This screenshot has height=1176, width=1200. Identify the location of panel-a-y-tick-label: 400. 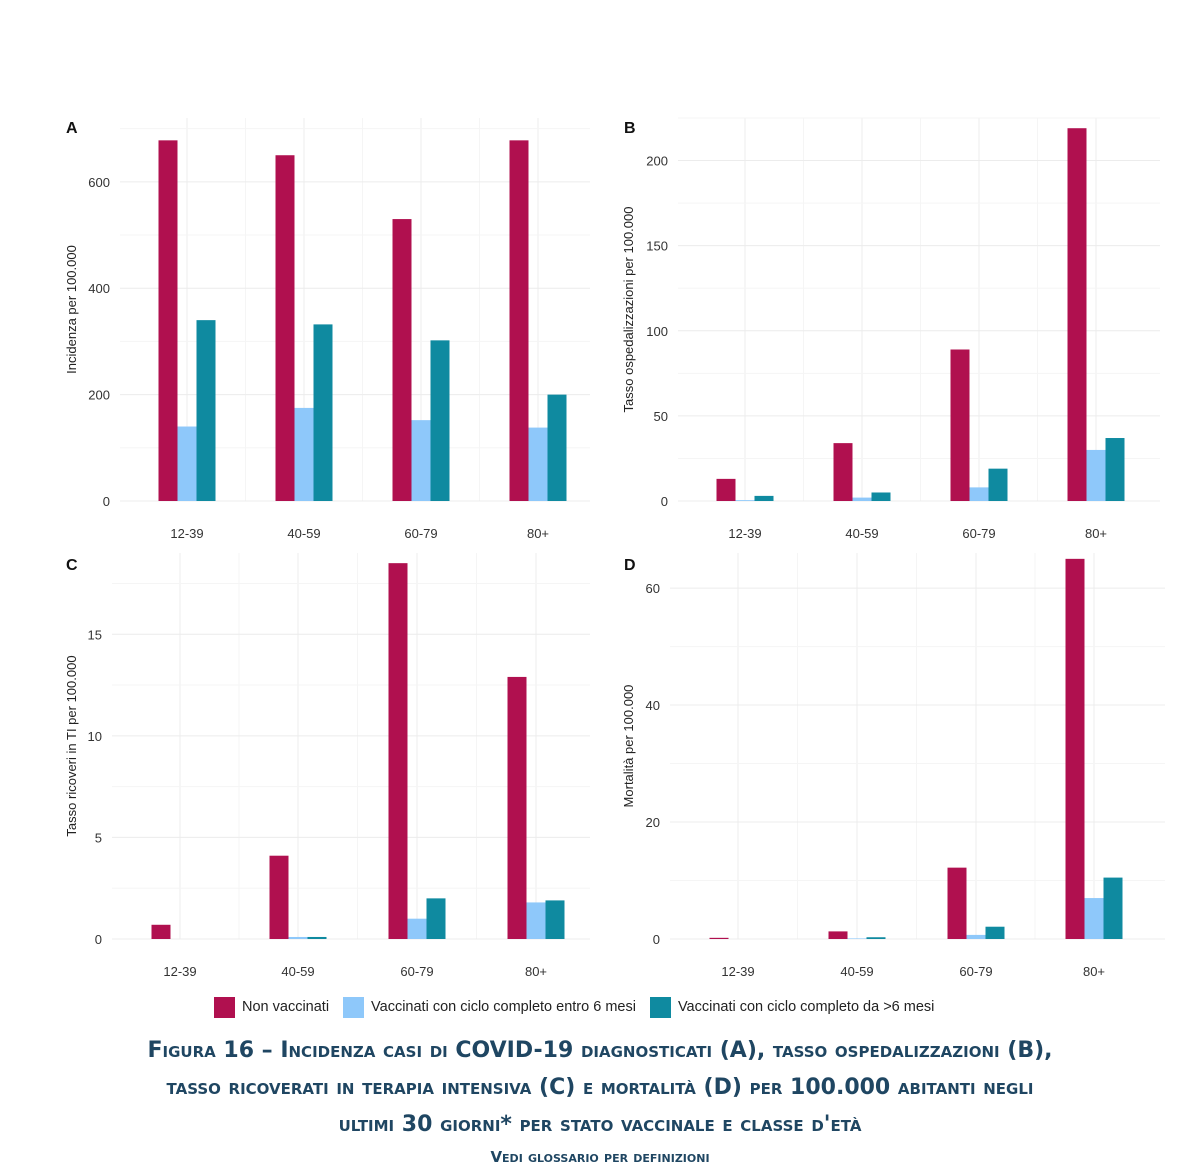
(99, 288).